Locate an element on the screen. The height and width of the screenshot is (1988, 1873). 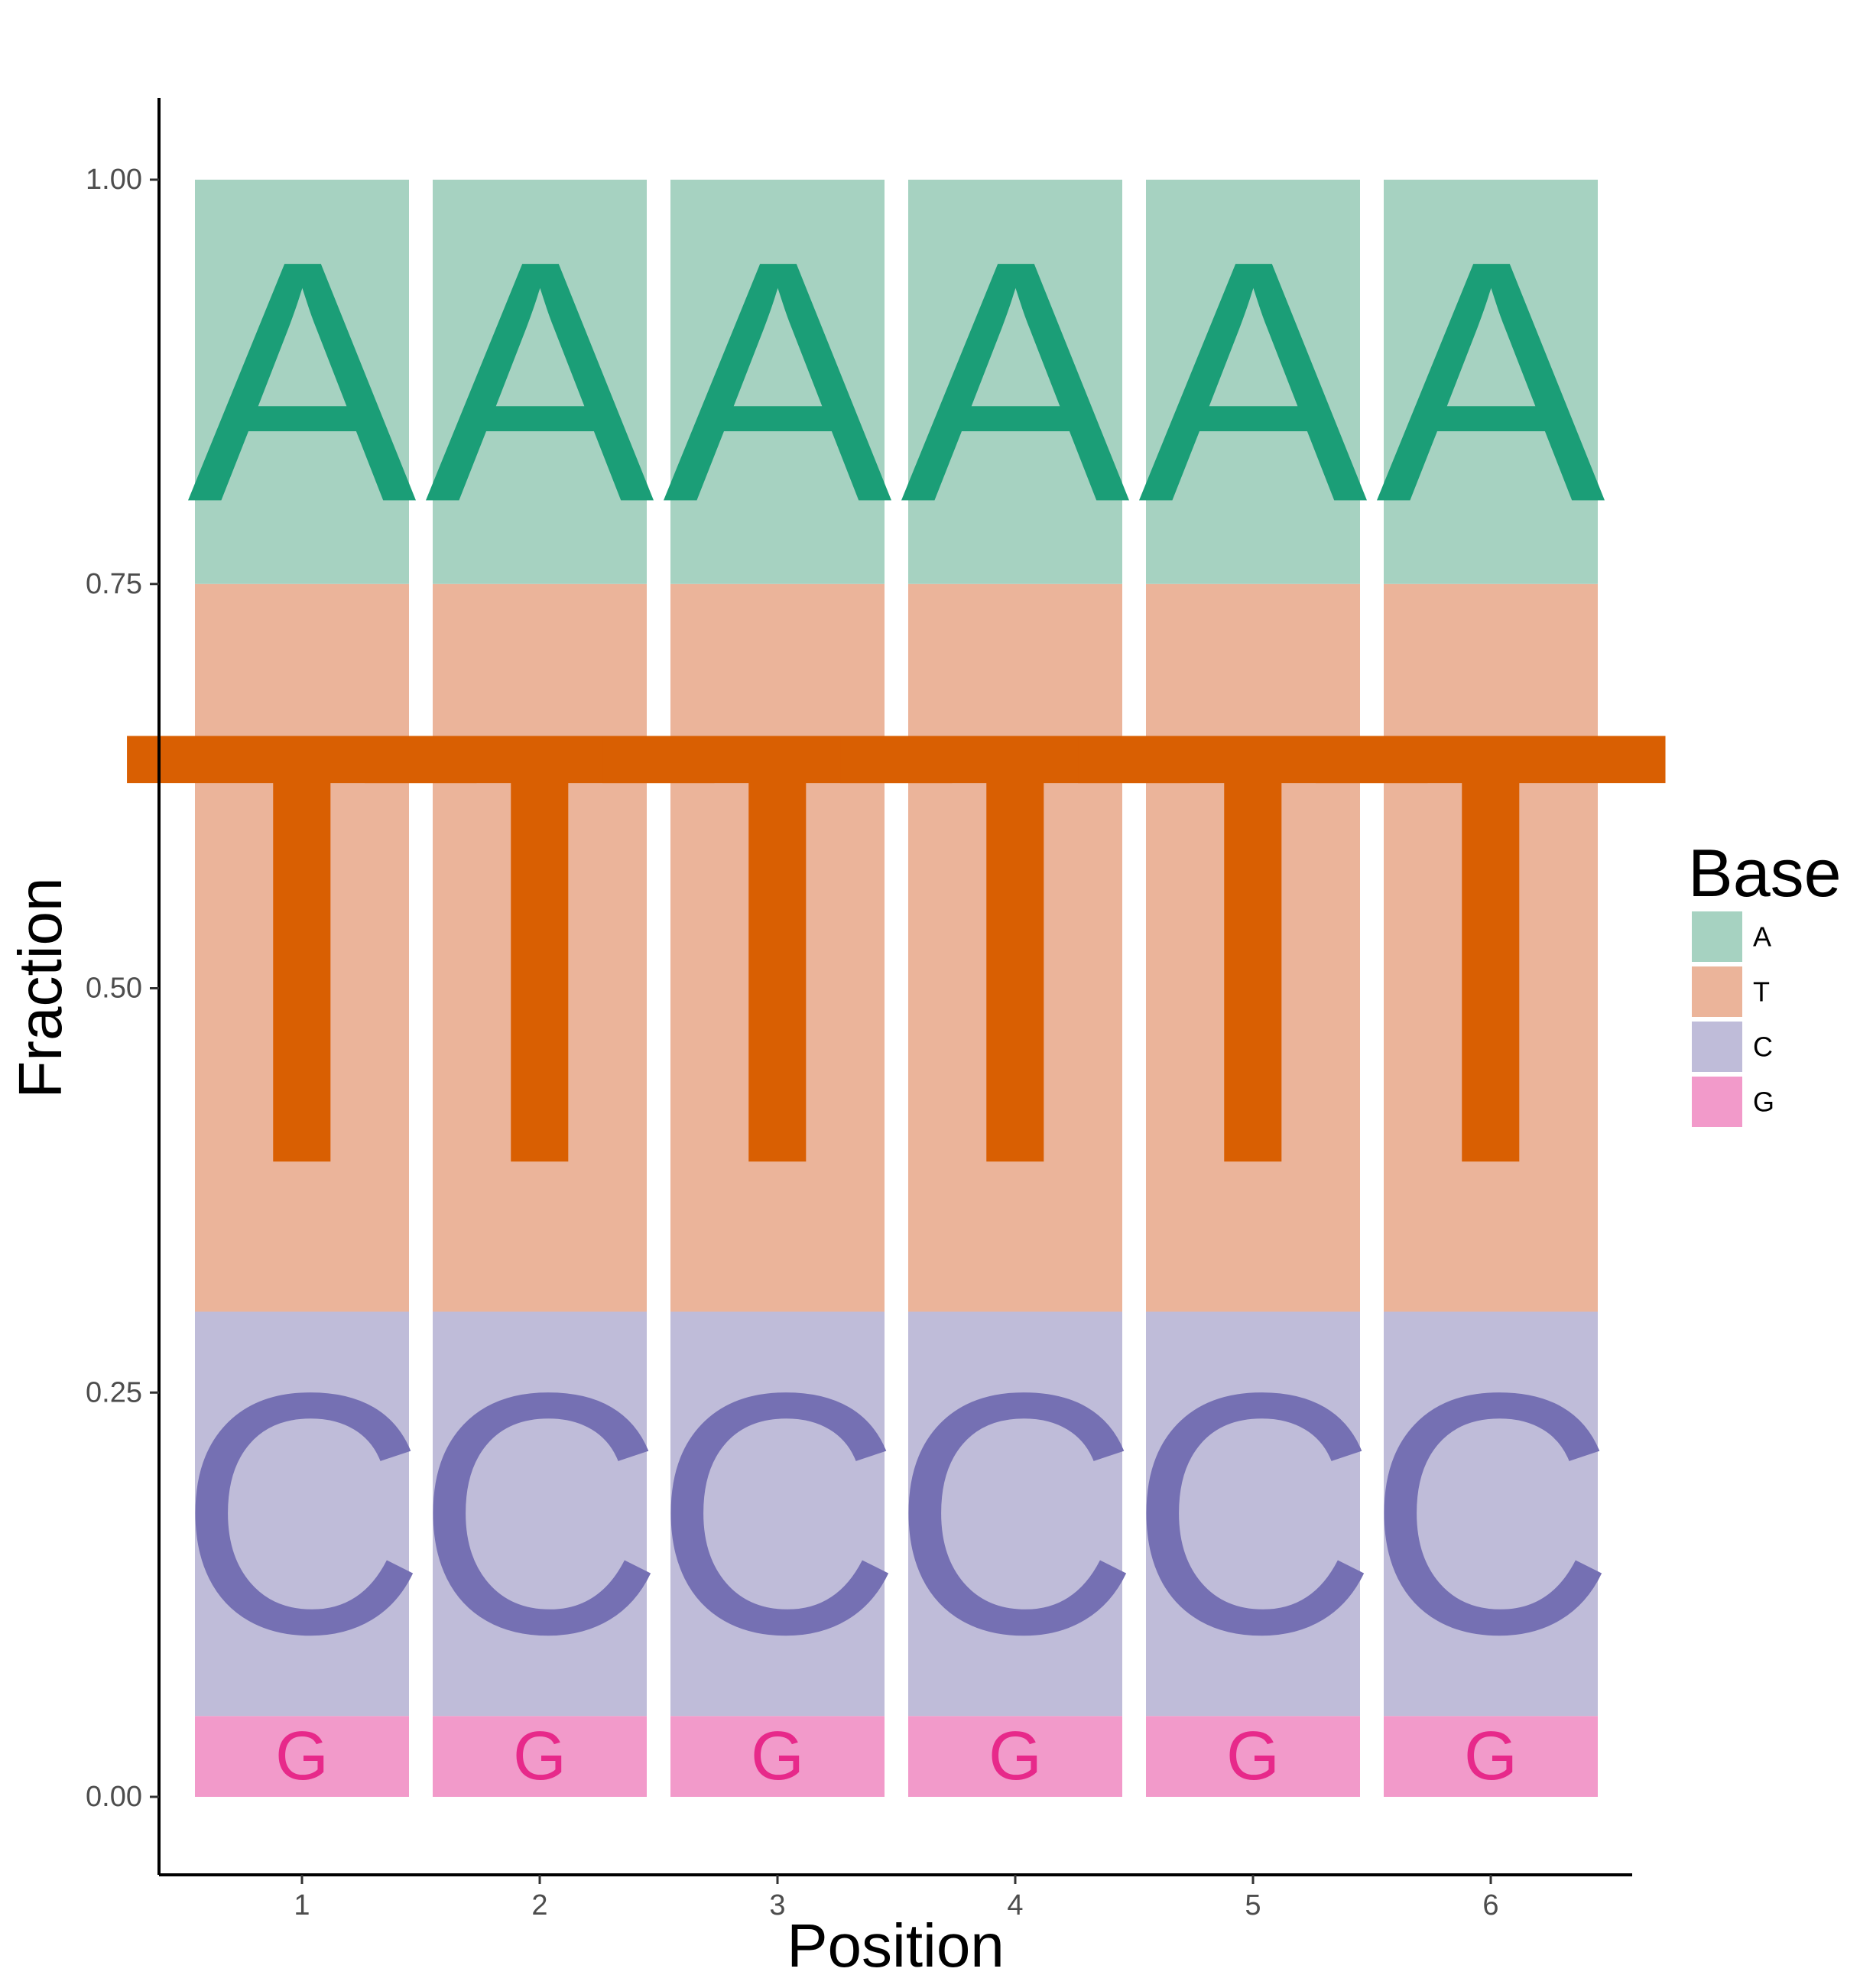
bar-letter-C-6: C is located at coordinates (1491, 1514).